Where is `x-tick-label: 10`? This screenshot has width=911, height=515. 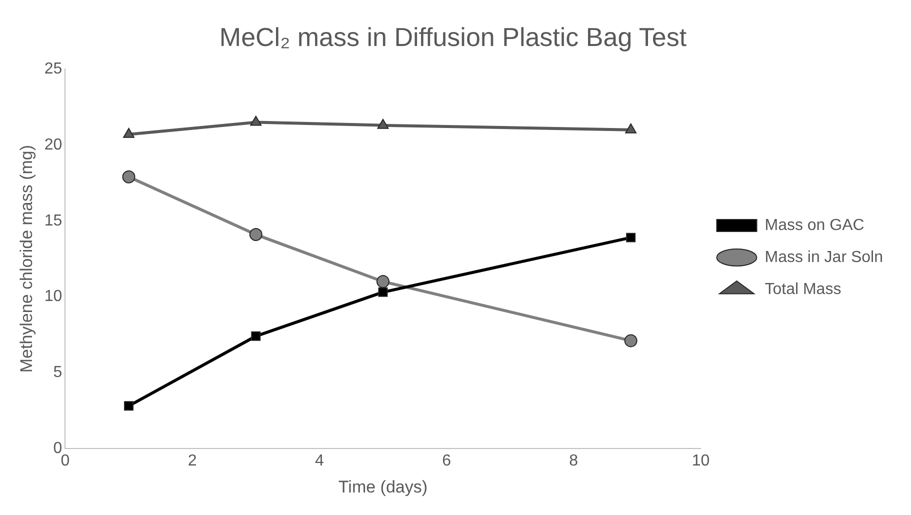
x-tick-label: 10 is located at coordinates (701, 461).